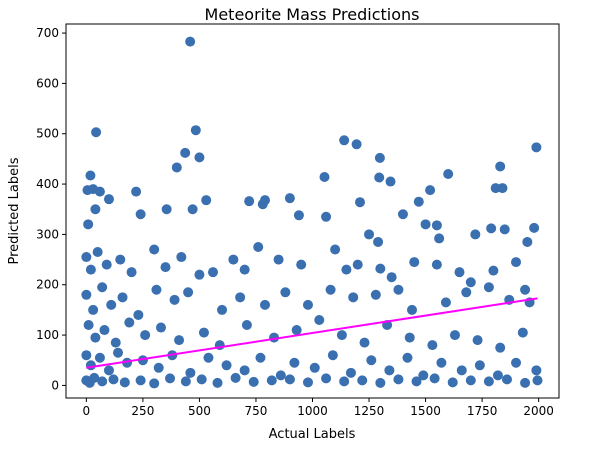 This screenshot has height=468, width=603. I want to click on y-tick-label: 200, so click(47, 285).